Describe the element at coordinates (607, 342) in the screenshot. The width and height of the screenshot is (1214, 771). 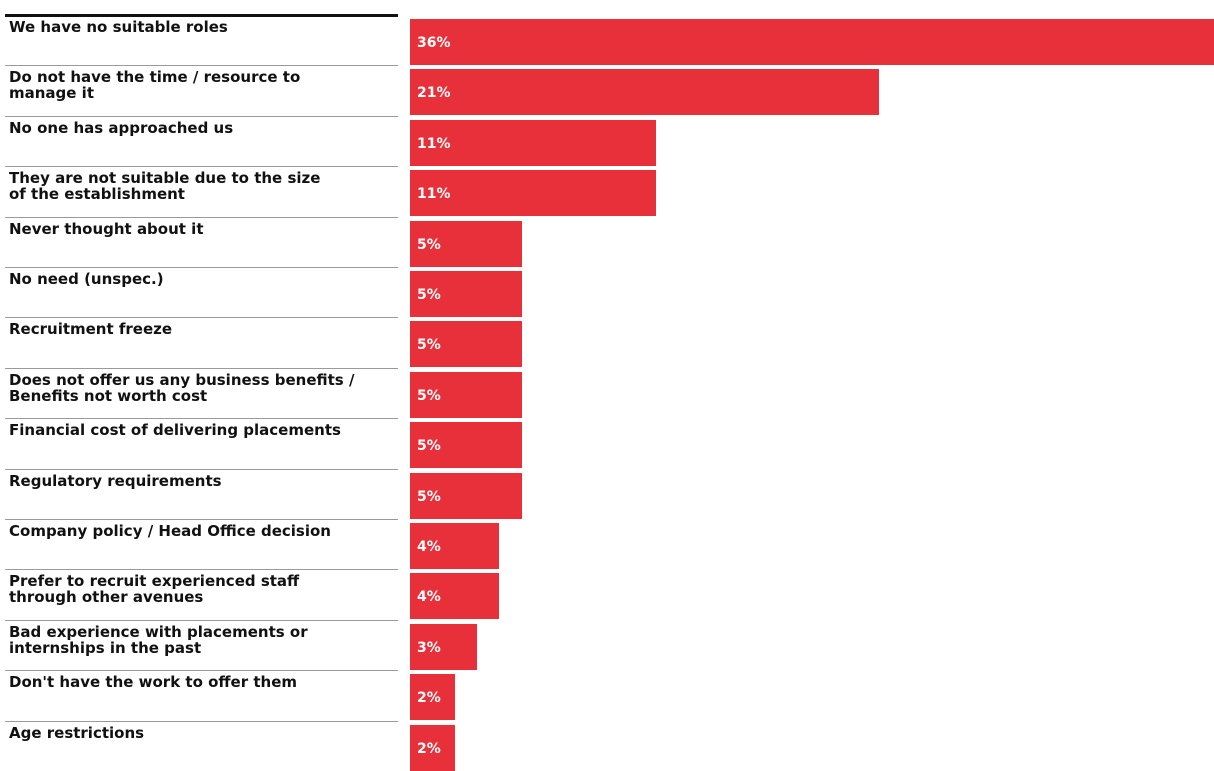
I see `bar-row: Recruitment freeze 5%` at that location.